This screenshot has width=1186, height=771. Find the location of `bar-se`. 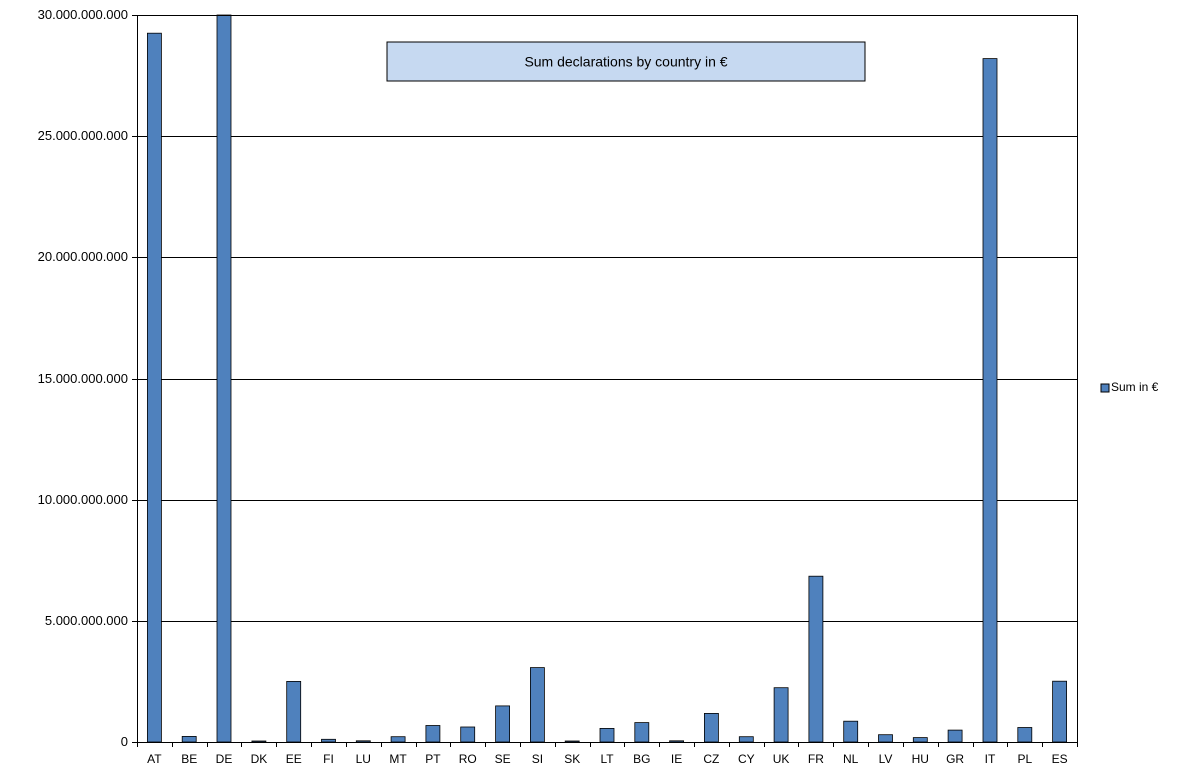

bar-se is located at coordinates (503, 724).